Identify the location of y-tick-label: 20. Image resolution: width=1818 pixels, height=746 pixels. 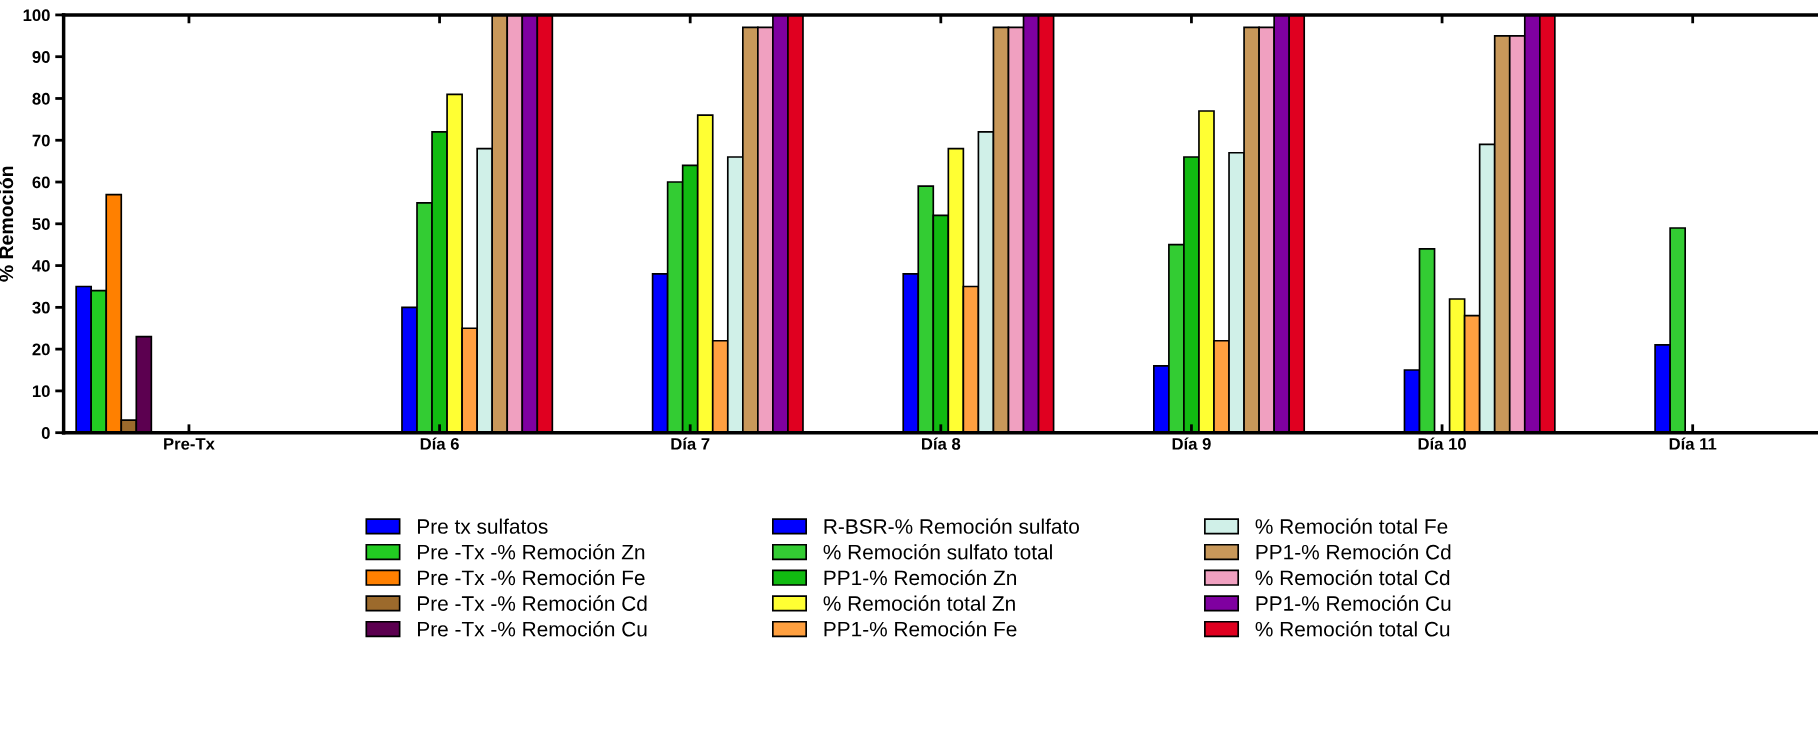
(41, 349).